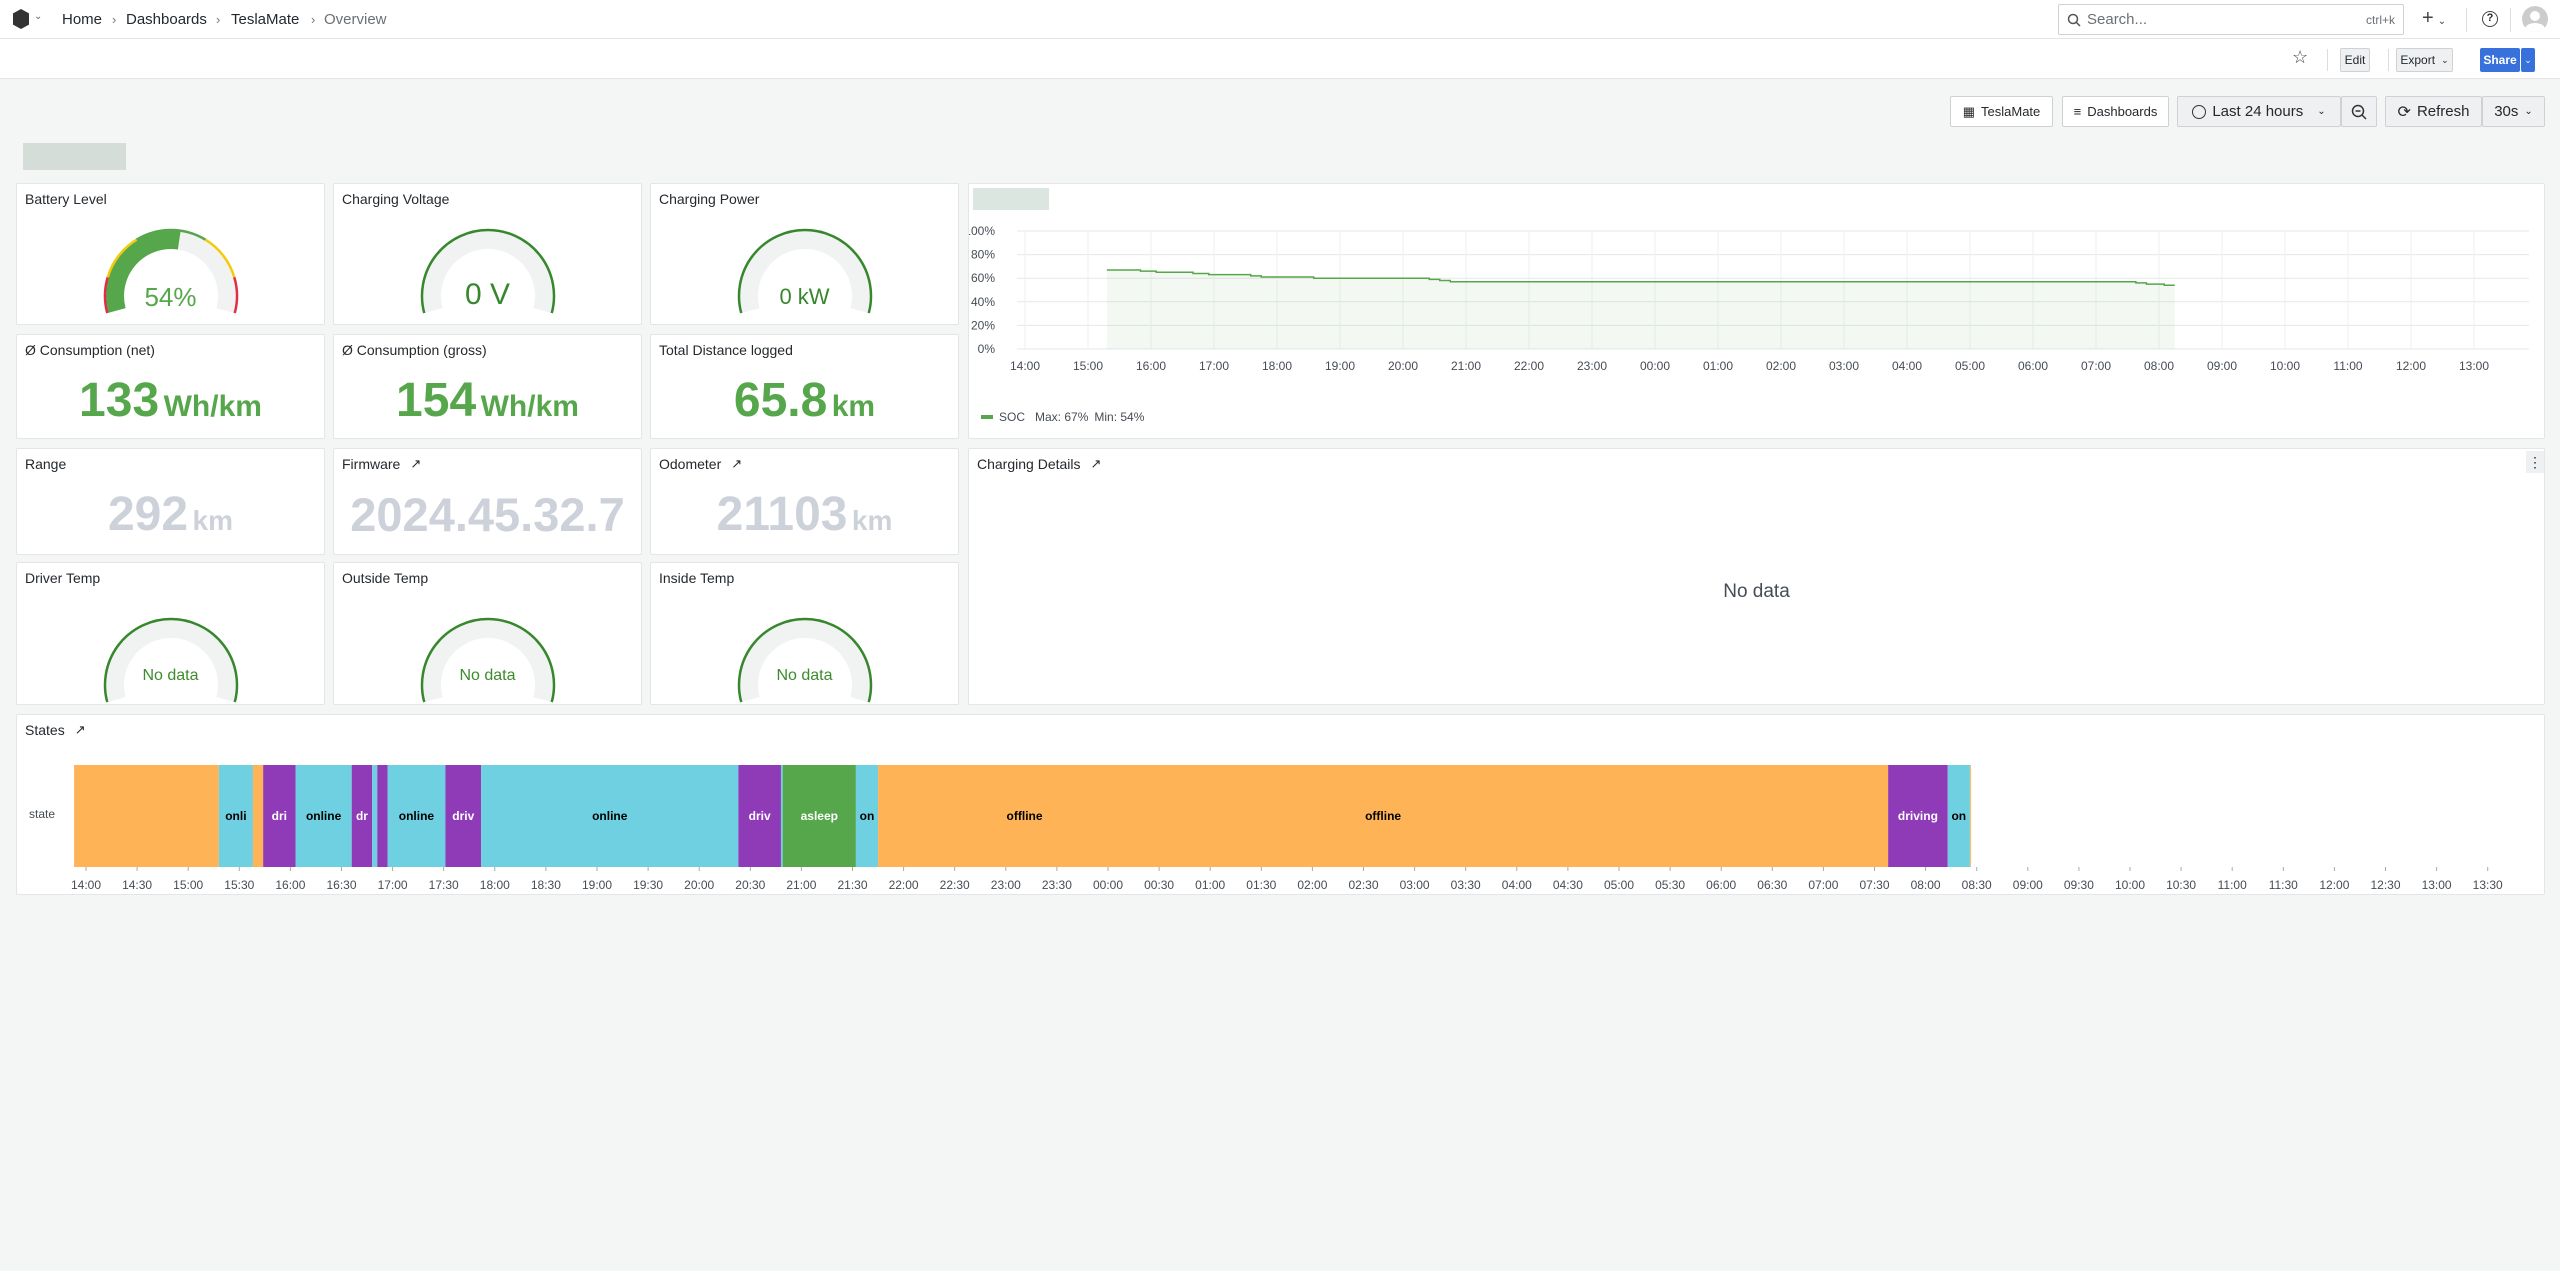 This screenshot has height=1271, width=2560. What do you see at coordinates (1415, 885) in the screenshot?
I see `x-tick-label: 03:00` at bounding box center [1415, 885].